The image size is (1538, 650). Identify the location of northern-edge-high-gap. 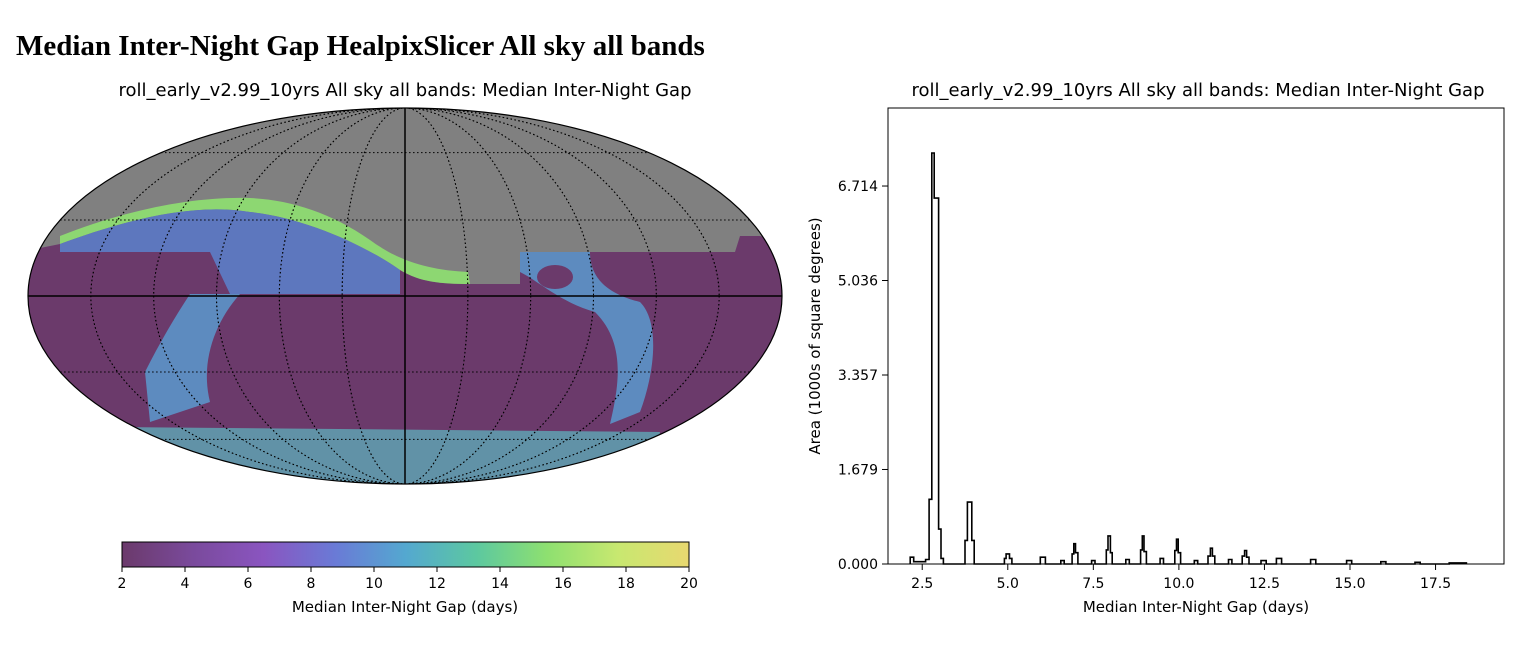
(265, 240).